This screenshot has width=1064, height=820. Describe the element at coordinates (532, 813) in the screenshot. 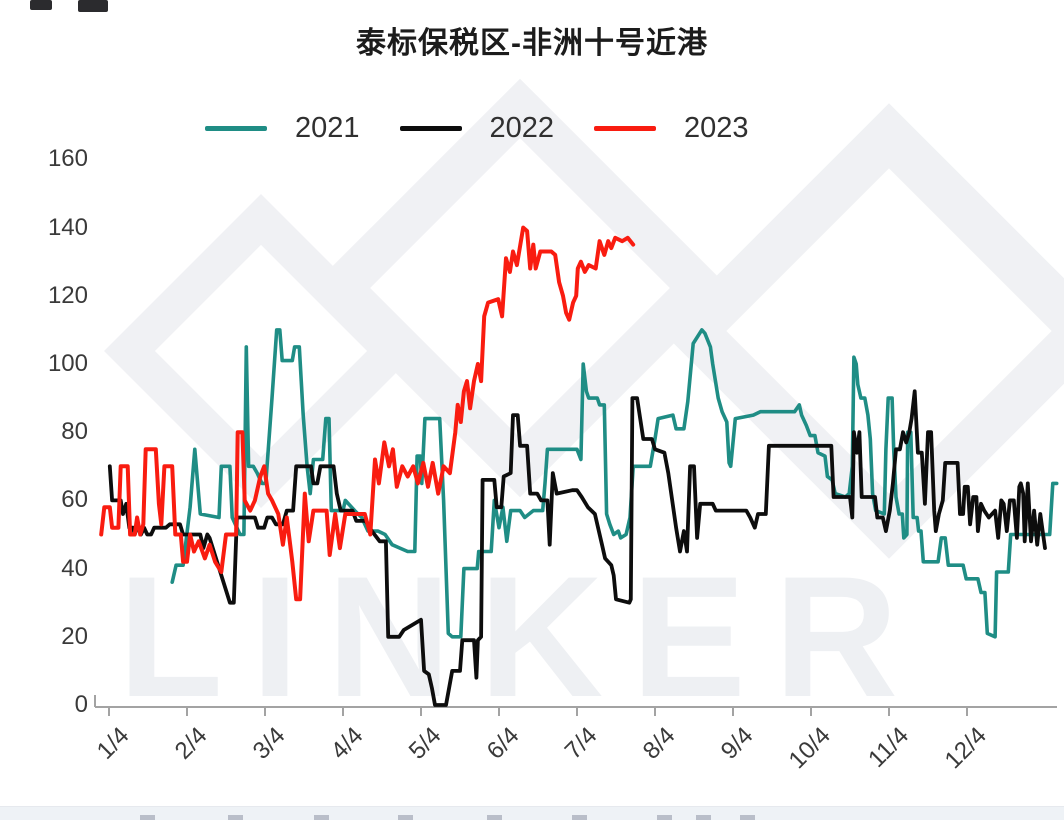

I see `bottom-cropped-band` at that location.